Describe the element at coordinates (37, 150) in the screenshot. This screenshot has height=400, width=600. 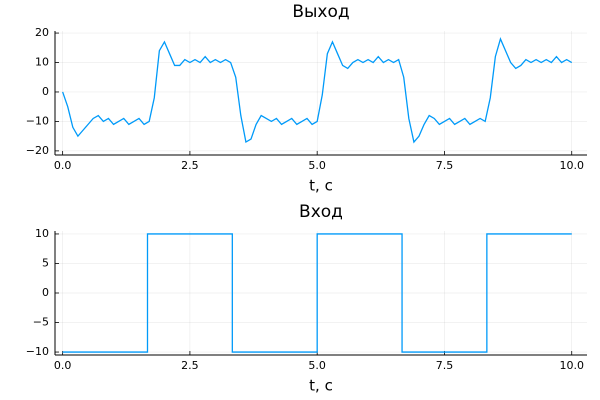
I see `y-tick-label: −20` at that location.